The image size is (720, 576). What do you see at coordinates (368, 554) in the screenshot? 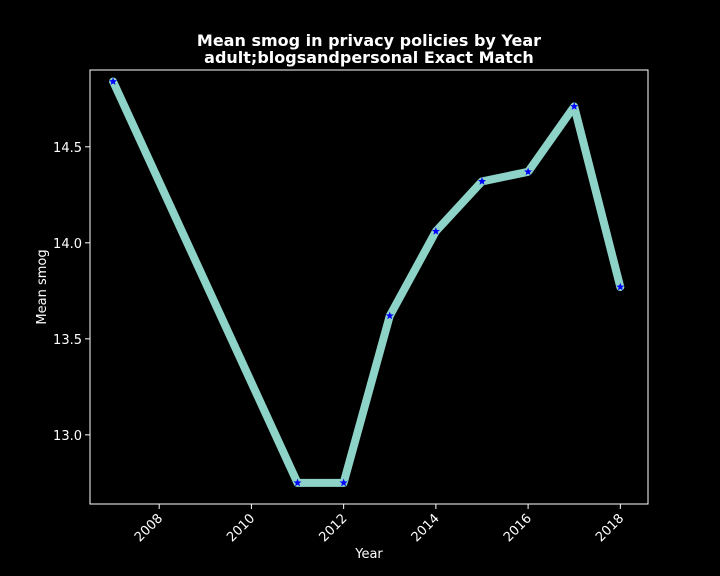
I see `x-axis-label: Year` at bounding box center [368, 554].